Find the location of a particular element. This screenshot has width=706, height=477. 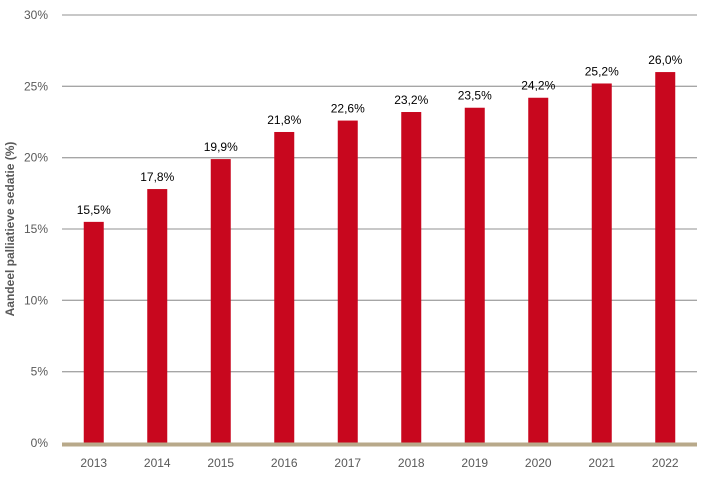

data-label: 22,6% is located at coordinates (348, 109).